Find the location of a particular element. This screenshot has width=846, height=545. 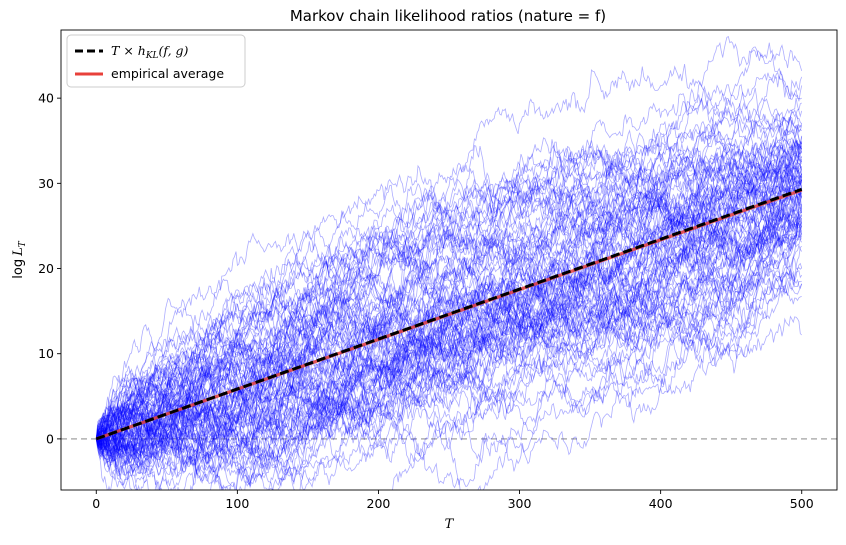

legend: T × hKL(f, g) empirical average is located at coordinates (156, 61).